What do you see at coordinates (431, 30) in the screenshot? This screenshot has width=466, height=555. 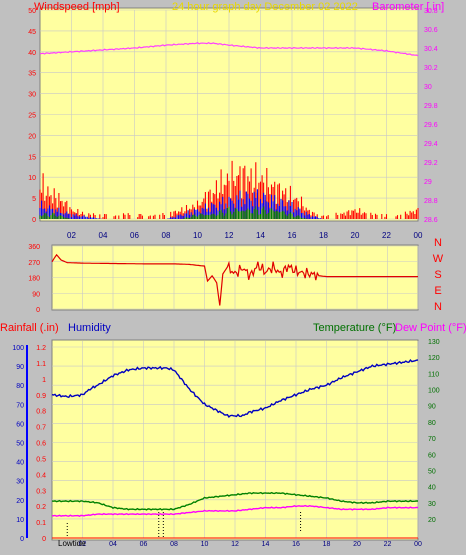 I see `barometer-tick-label: 30.6` at bounding box center [431, 30].